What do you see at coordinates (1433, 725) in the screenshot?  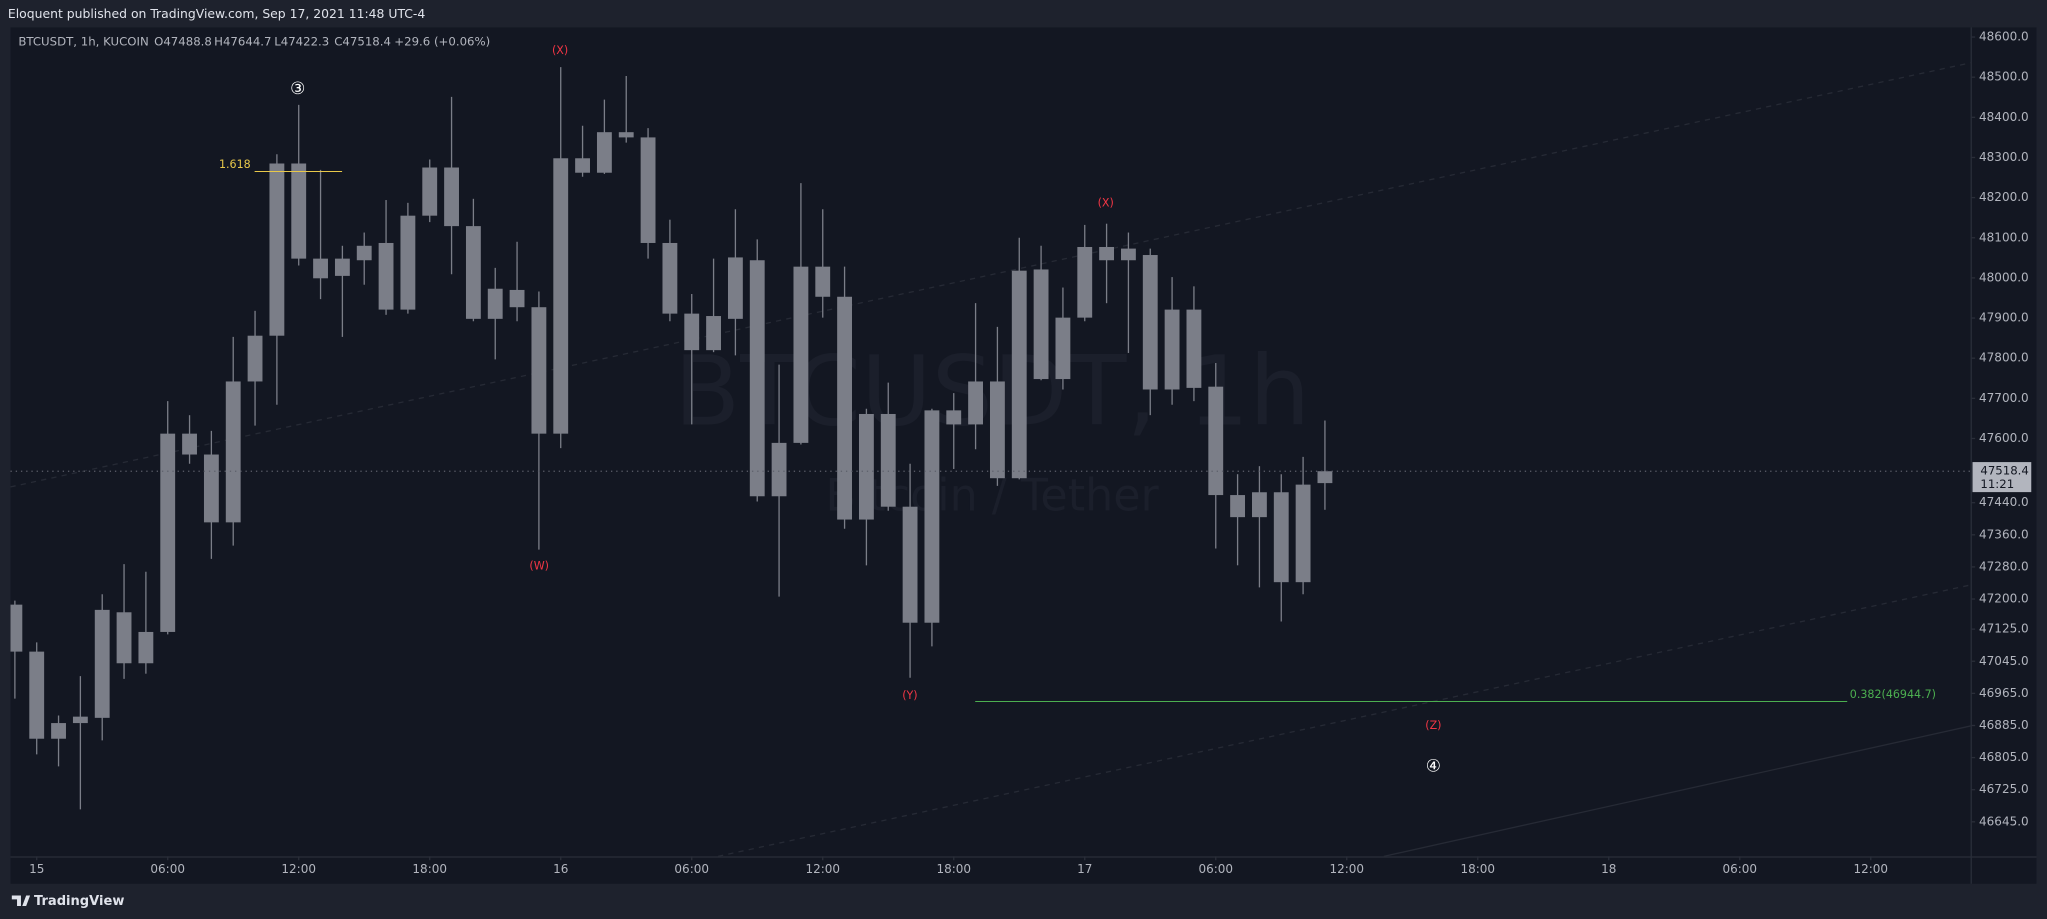 I see `wave-label: (Z)` at bounding box center [1433, 725].